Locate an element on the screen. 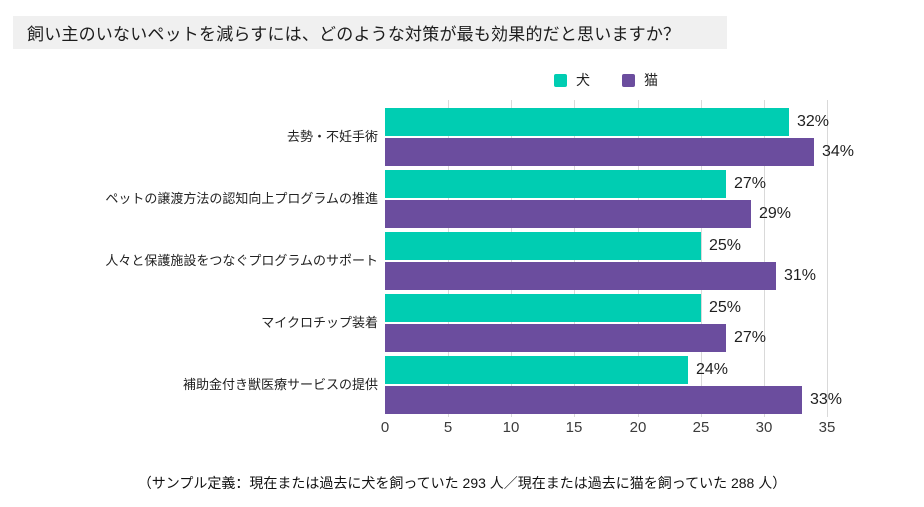 The width and height of the screenshot is (924, 507). legend-label-dog: 犬 is located at coordinates (583, 80).